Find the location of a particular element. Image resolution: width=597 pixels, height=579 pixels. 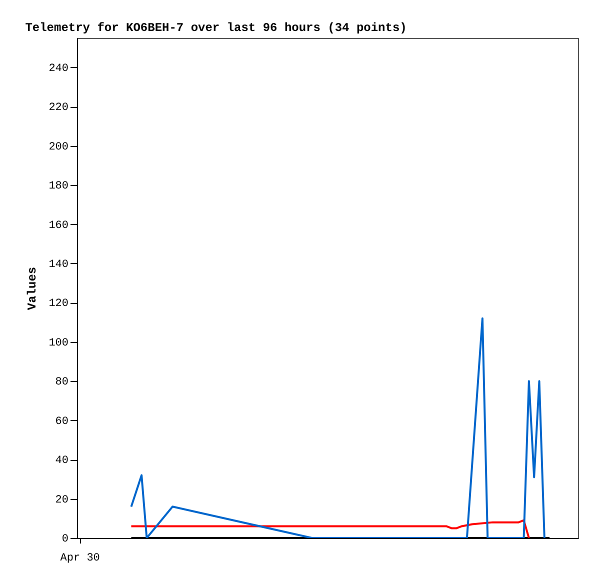

chart-title: Telemetry for KO6BEH-7 over last 96 hours (34 points) is located at coordinates (216, 28).